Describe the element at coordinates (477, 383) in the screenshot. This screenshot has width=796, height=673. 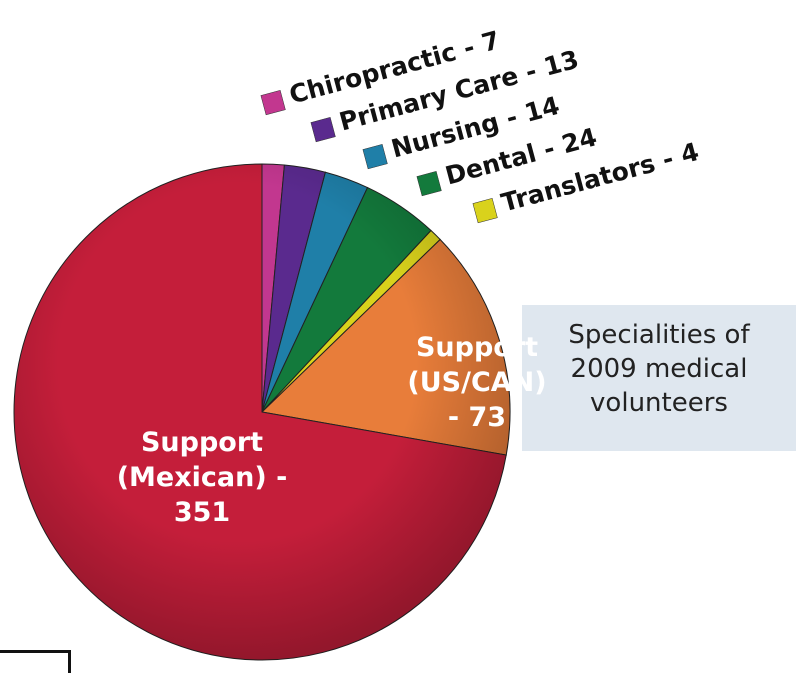
I see `slice-label: Support (US/CAN) - 73` at that location.